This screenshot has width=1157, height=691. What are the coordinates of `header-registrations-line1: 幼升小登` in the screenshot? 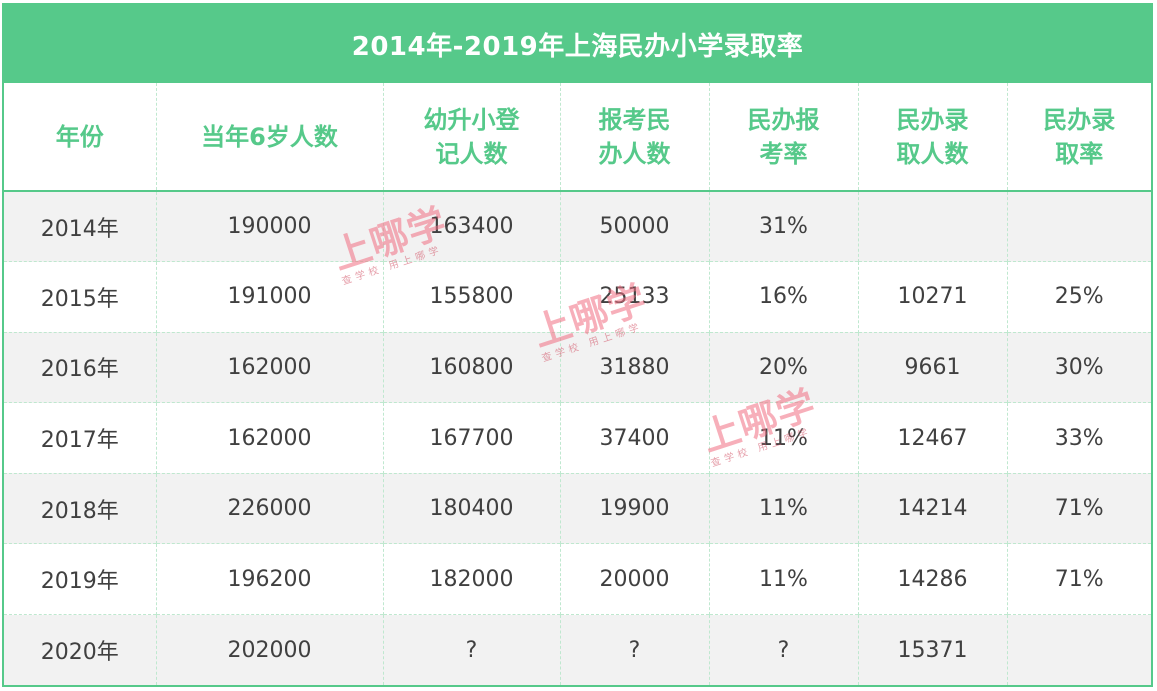 It's located at (471, 119).